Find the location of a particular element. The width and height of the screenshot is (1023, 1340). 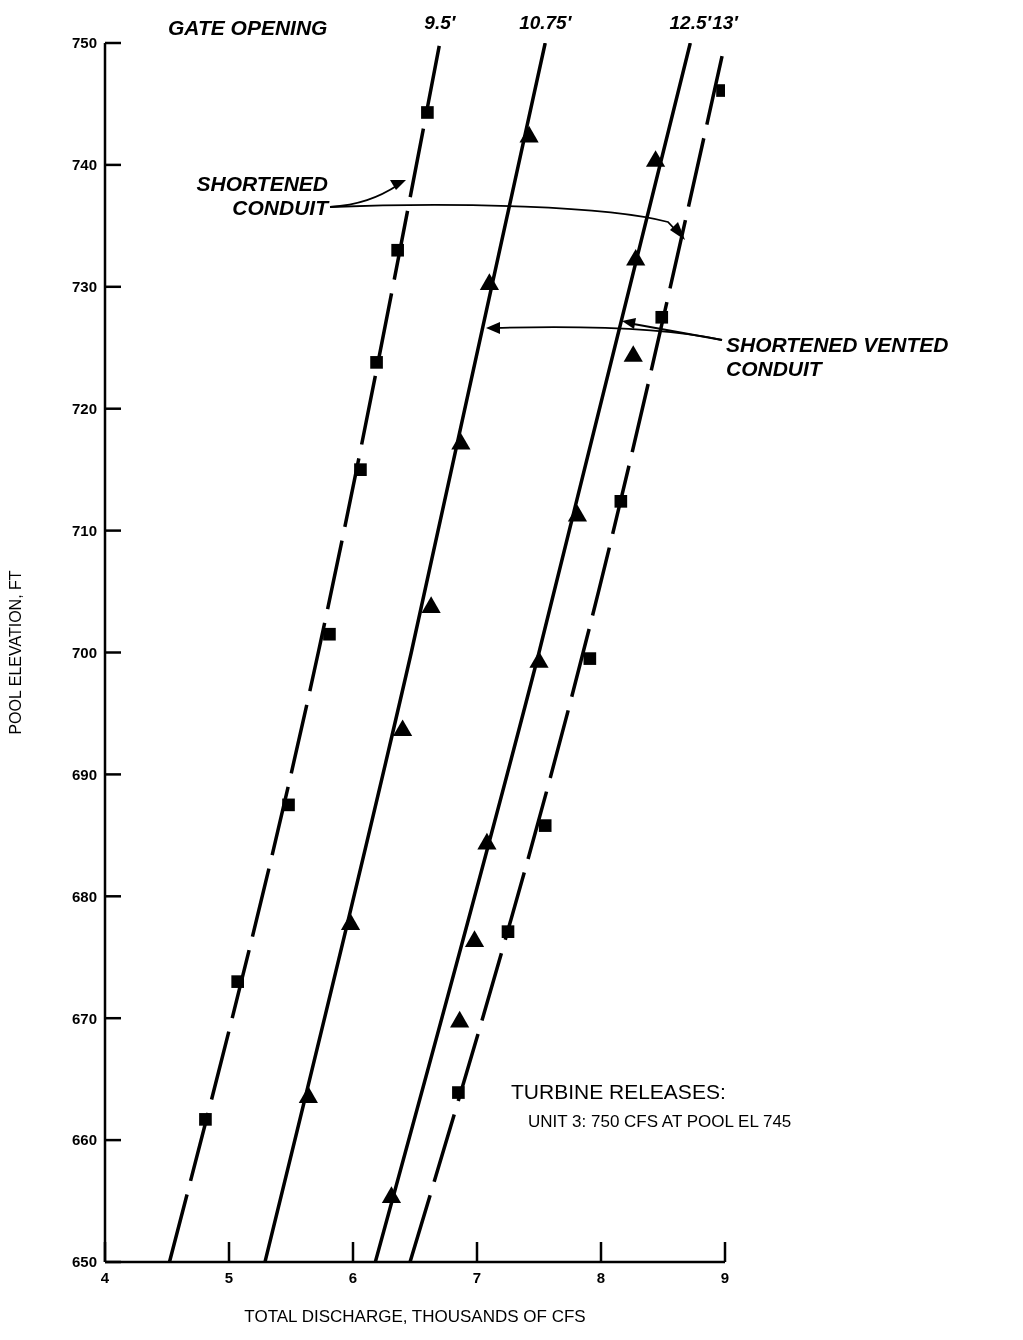

text: SHORTENED VENTED CONDUIT is located at coordinates (838, 357).